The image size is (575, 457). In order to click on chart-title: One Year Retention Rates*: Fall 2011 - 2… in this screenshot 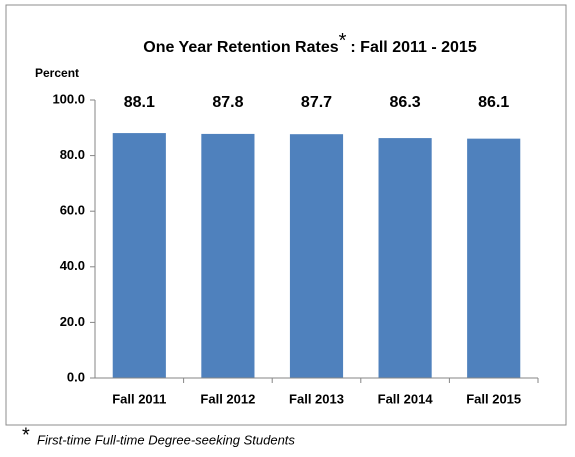, I will do `click(310, 43)`.